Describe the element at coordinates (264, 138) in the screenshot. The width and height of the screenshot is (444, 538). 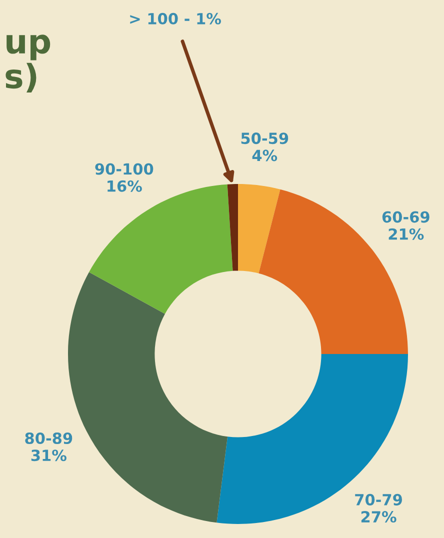
I see `slice-label: 50-59` at that location.